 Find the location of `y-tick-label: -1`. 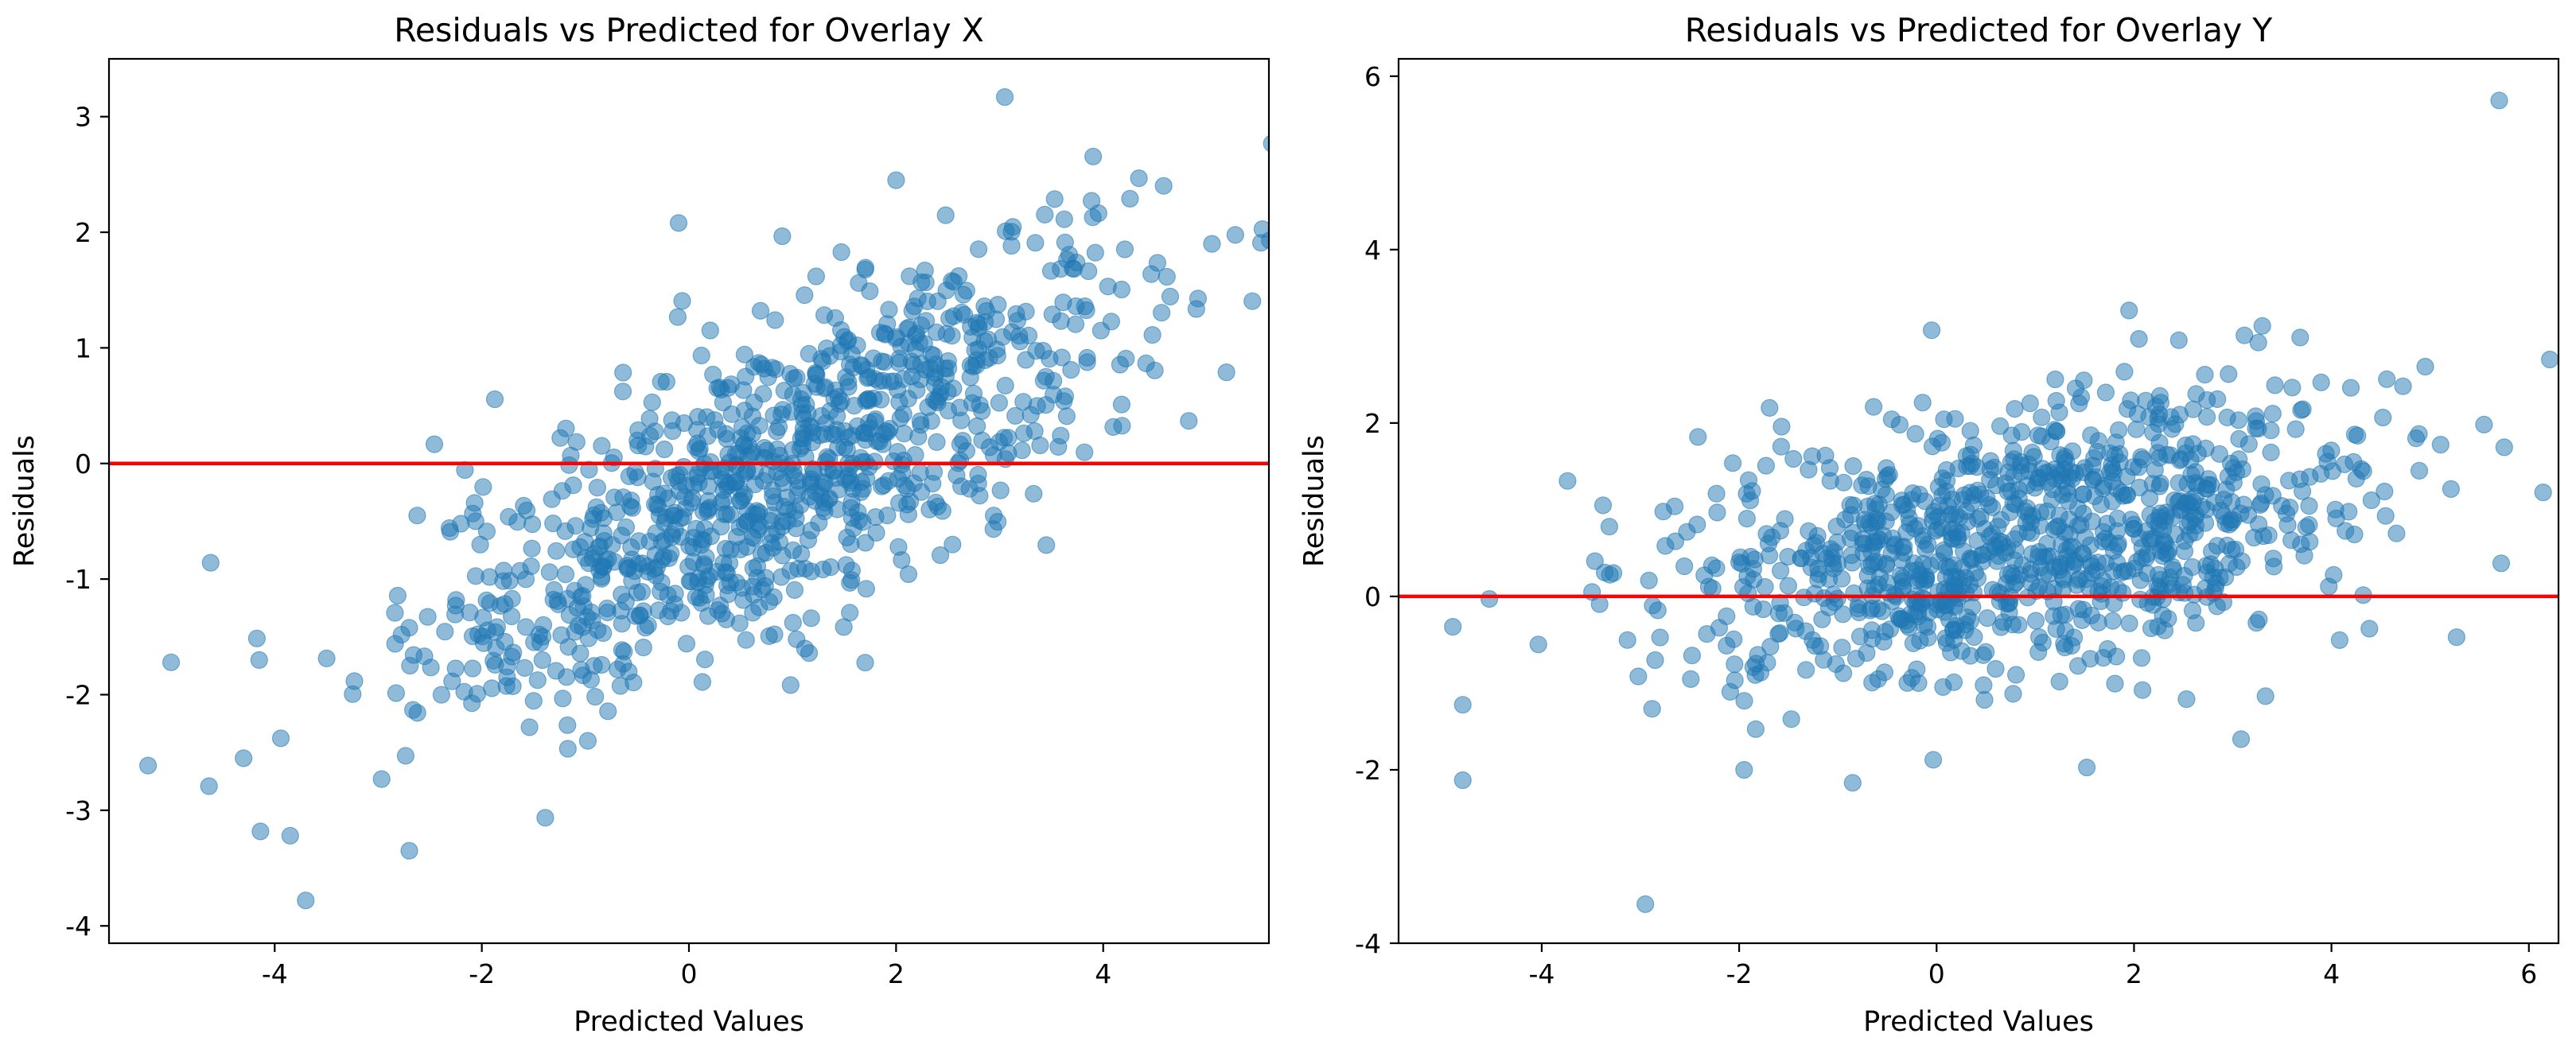

y-tick-label: -1 is located at coordinates (78, 579).